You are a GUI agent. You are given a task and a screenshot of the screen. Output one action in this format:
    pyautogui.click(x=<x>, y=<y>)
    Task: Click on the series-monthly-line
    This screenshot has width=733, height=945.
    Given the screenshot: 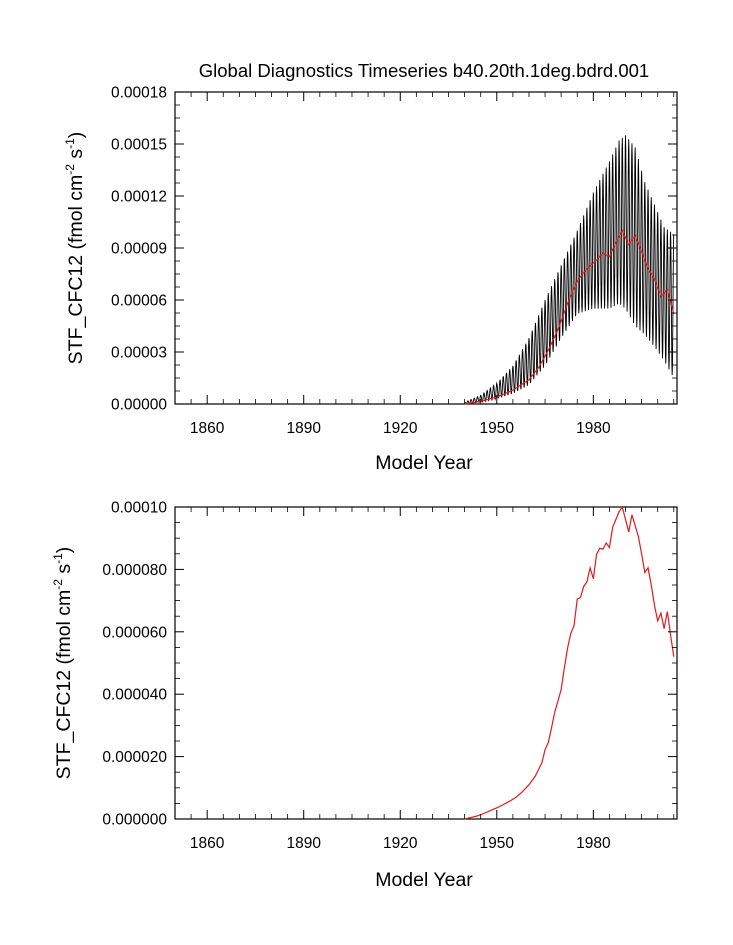 What is the action you would take?
    pyautogui.click(x=569, y=270)
    